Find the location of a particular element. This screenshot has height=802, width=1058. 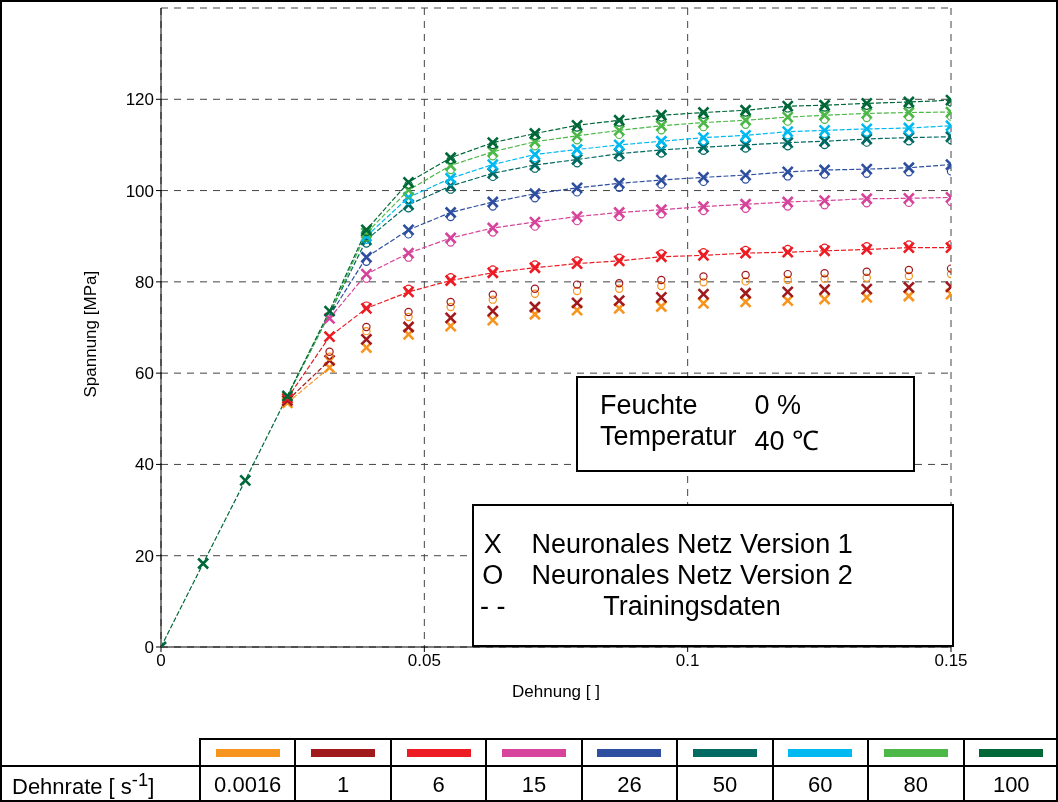

annotation: 0 % is located at coordinates (778, 405).